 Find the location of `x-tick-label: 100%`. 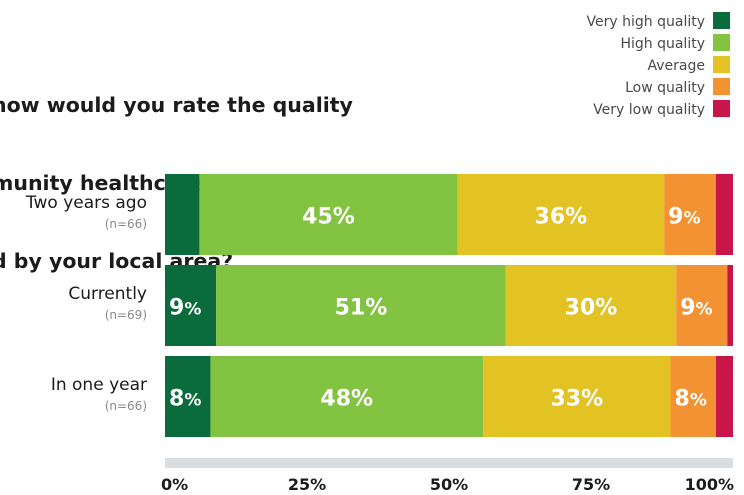

x-tick-label: 100% is located at coordinates (709, 484).